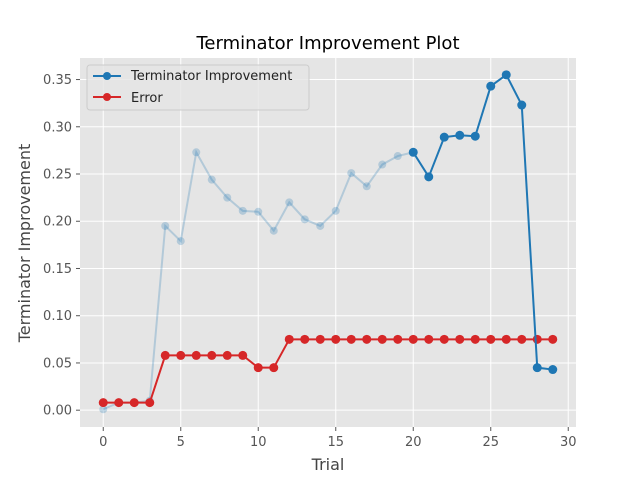 The image size is (640, 480). I want to click on y-tick-label: 0.30, so click(57, 127).